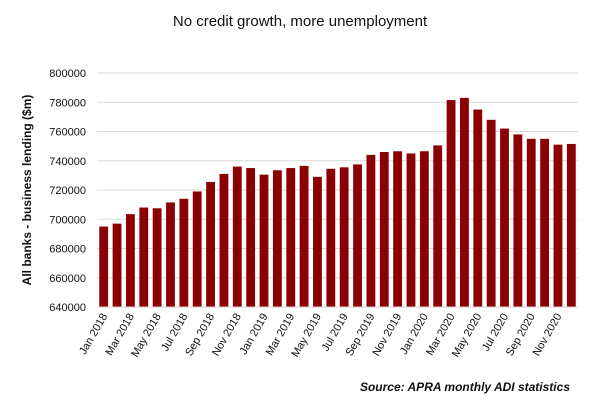 This screenshot has height=420, width=600. Describe the element at coordinates (465, 387) in the screenshot. I see `source-note: Source: APRA monthly ADI statistics` at that location.